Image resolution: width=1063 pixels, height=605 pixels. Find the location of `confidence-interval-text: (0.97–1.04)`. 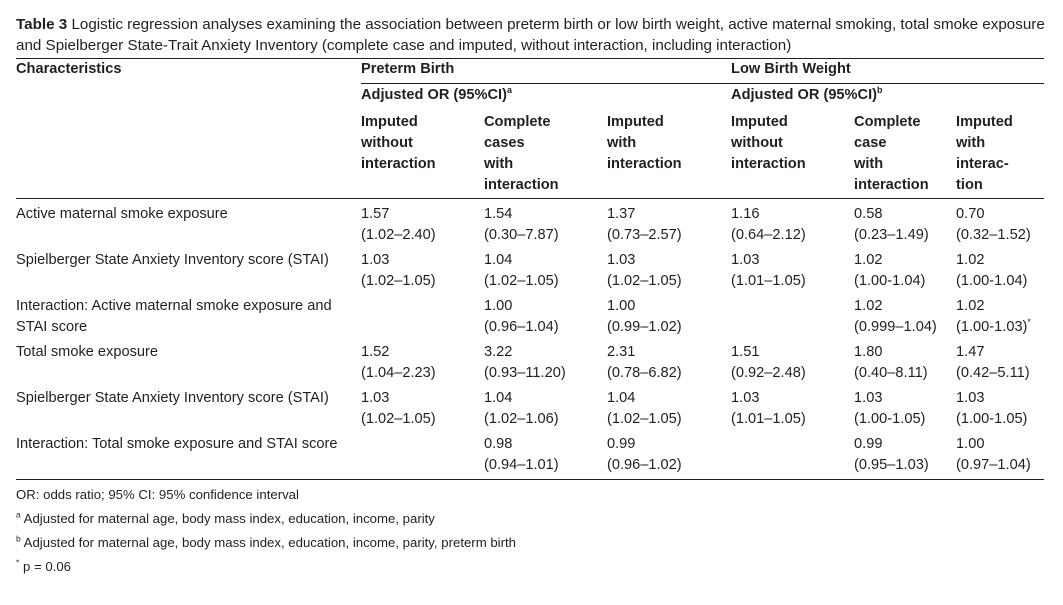

confidence-interval-text: (0.97–1.04) is located at coordinates (993, 465).